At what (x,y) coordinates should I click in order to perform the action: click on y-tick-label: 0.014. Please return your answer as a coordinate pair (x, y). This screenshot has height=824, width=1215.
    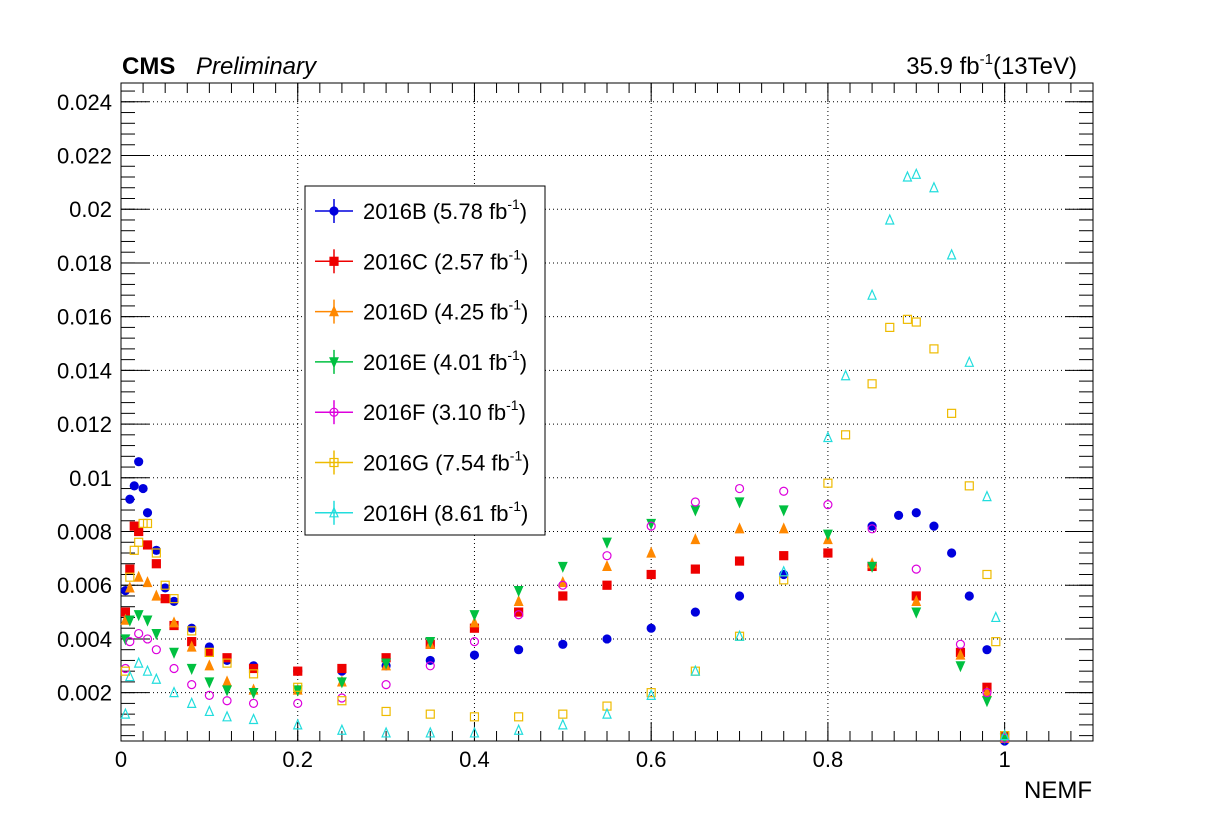
    Looking at the image, I should click on (84, 370).